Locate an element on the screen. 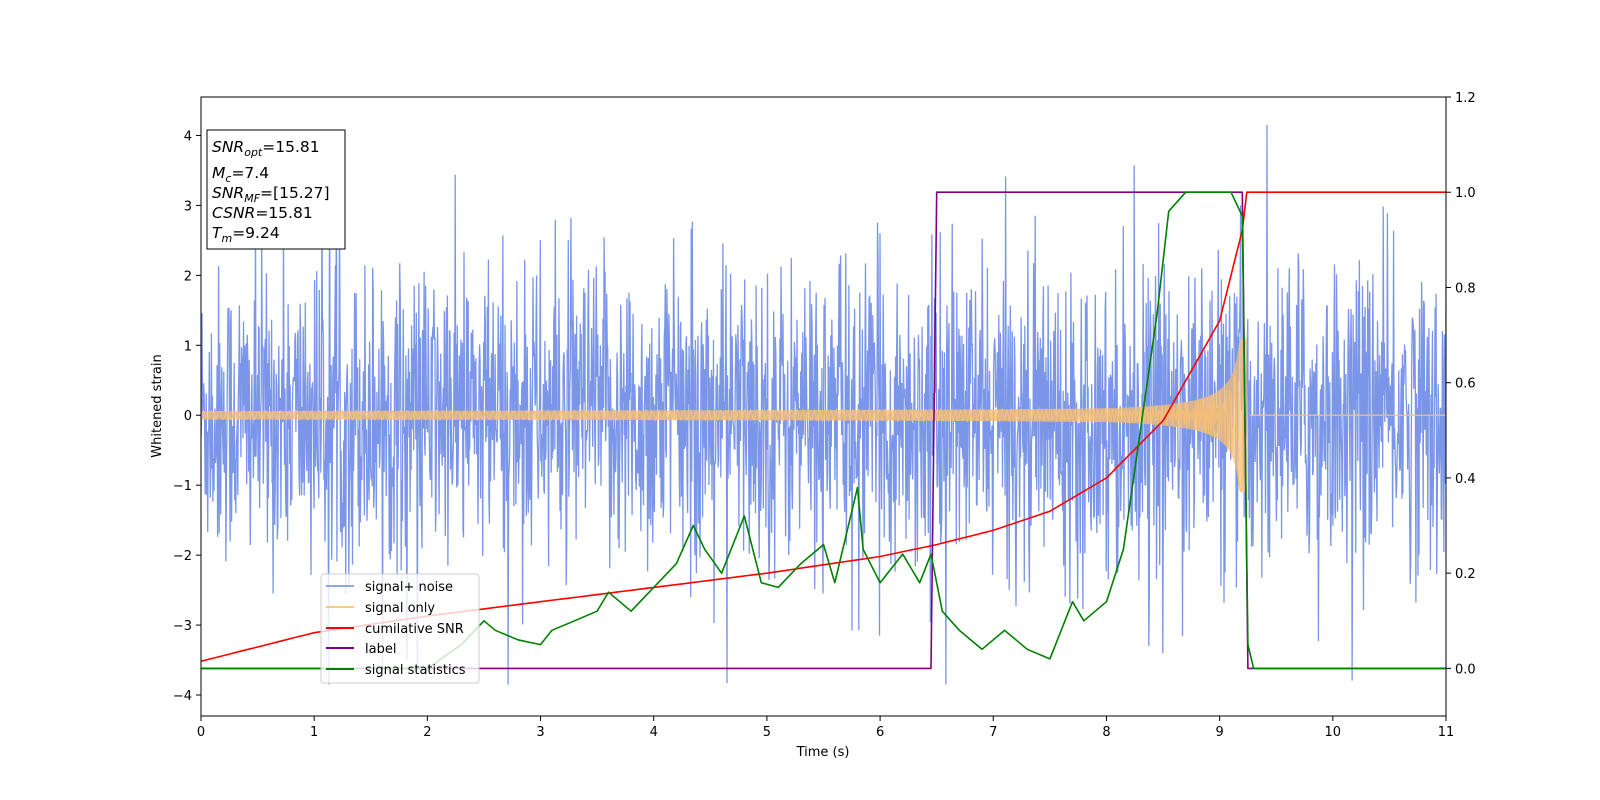  series-signal-only is located at coordinates (723, 433).